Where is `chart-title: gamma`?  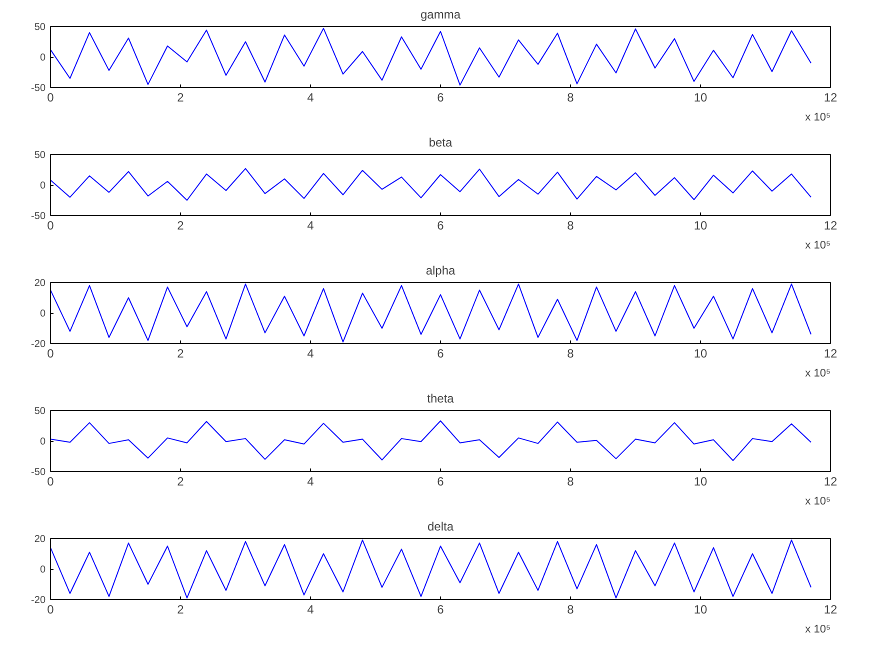 chart-title: gamma is located at coordinates (440, 15).